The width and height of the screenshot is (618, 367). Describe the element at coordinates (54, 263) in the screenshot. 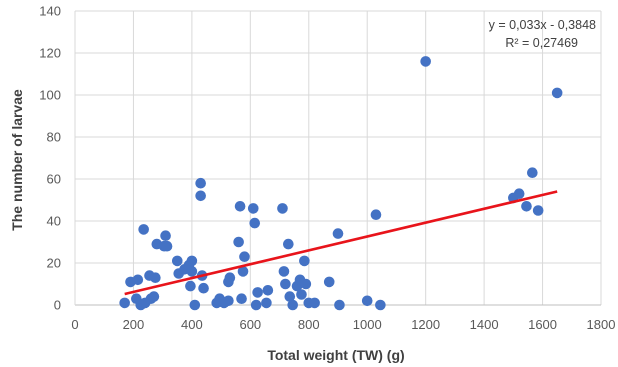

I see `y-tick-label: 20` at that location.